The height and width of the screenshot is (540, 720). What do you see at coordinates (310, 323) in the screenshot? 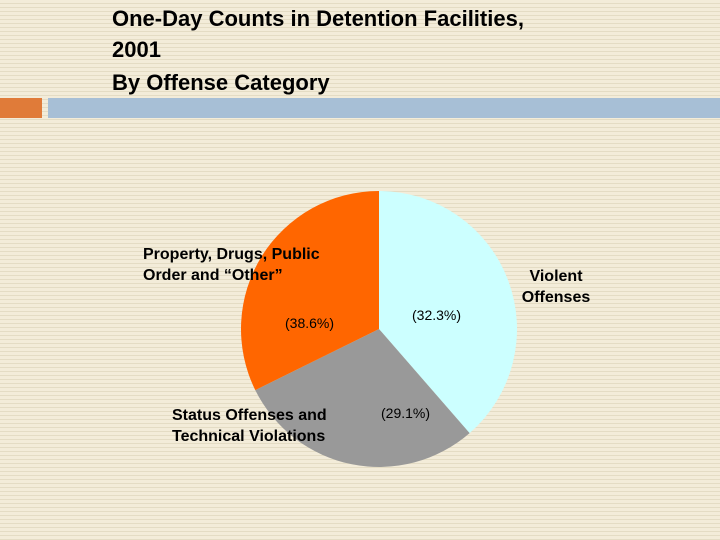
I see `value-label: (38.6%)` at bounding box center [310, 323].